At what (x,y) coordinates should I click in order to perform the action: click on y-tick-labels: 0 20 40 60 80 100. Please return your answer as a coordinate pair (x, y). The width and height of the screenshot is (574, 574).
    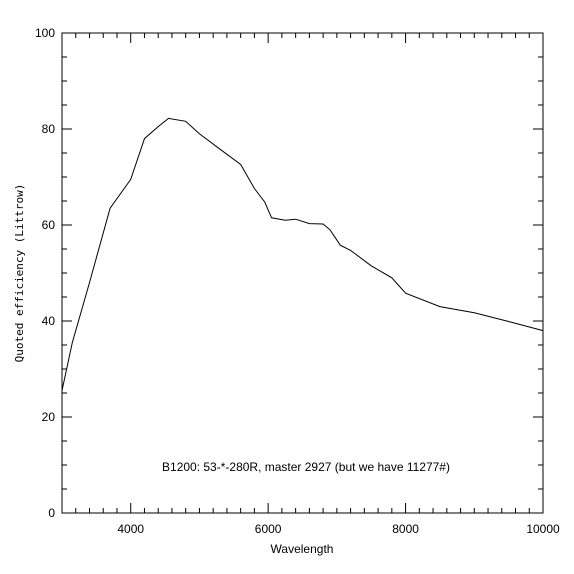
    Looking at the image, I should click on (45, 273).